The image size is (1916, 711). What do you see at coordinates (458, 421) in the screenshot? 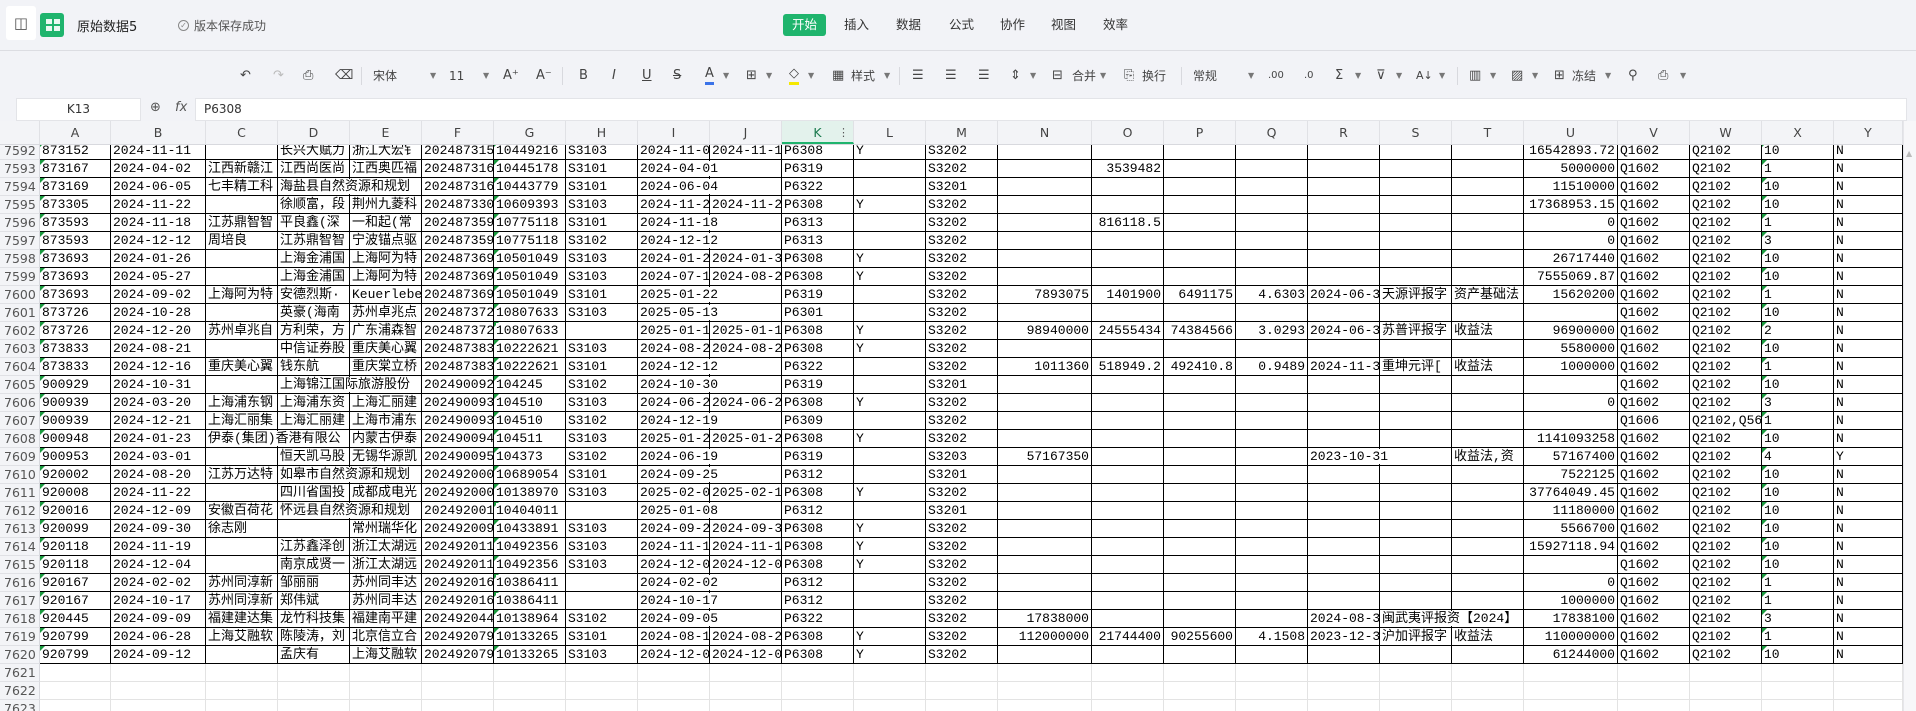
I see `cell-f7607: 202490093` at bounding box center [458, 421].